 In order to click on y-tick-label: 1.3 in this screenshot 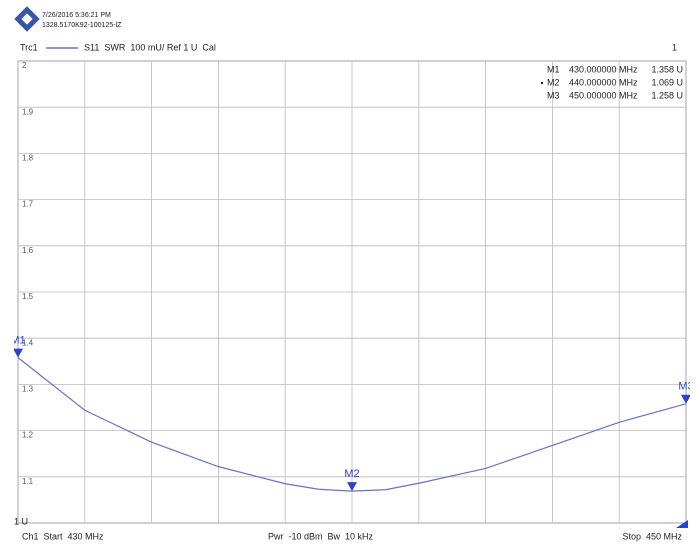, I will do `click(28, 389)`.